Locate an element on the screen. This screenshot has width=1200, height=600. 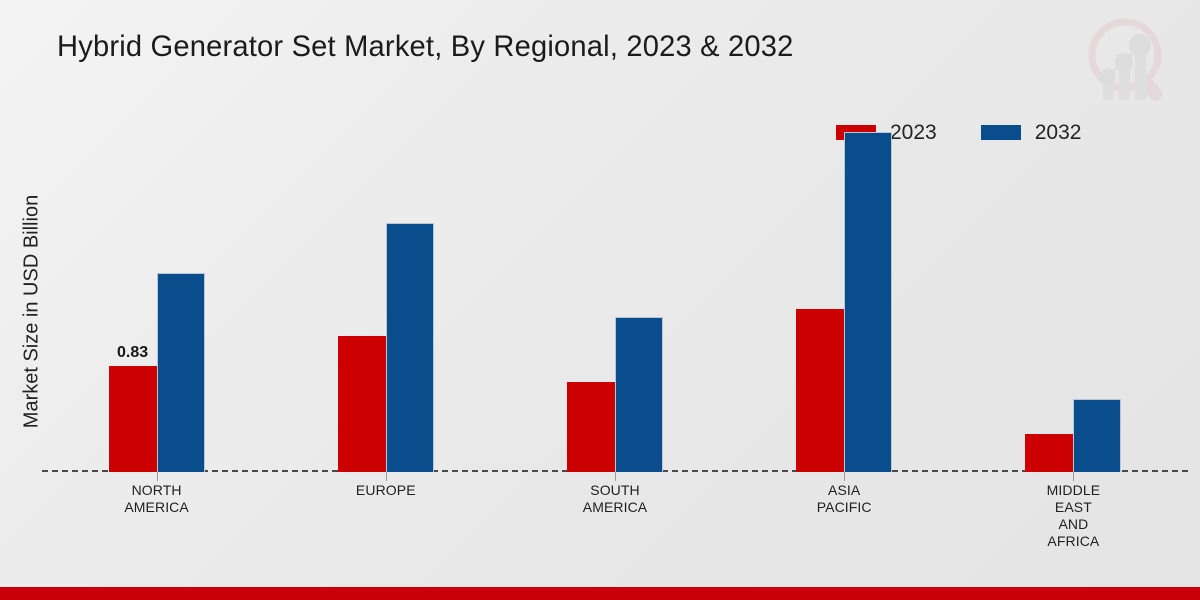
x-axis-label-line: EUROPE is located at coordinates (385, 490).